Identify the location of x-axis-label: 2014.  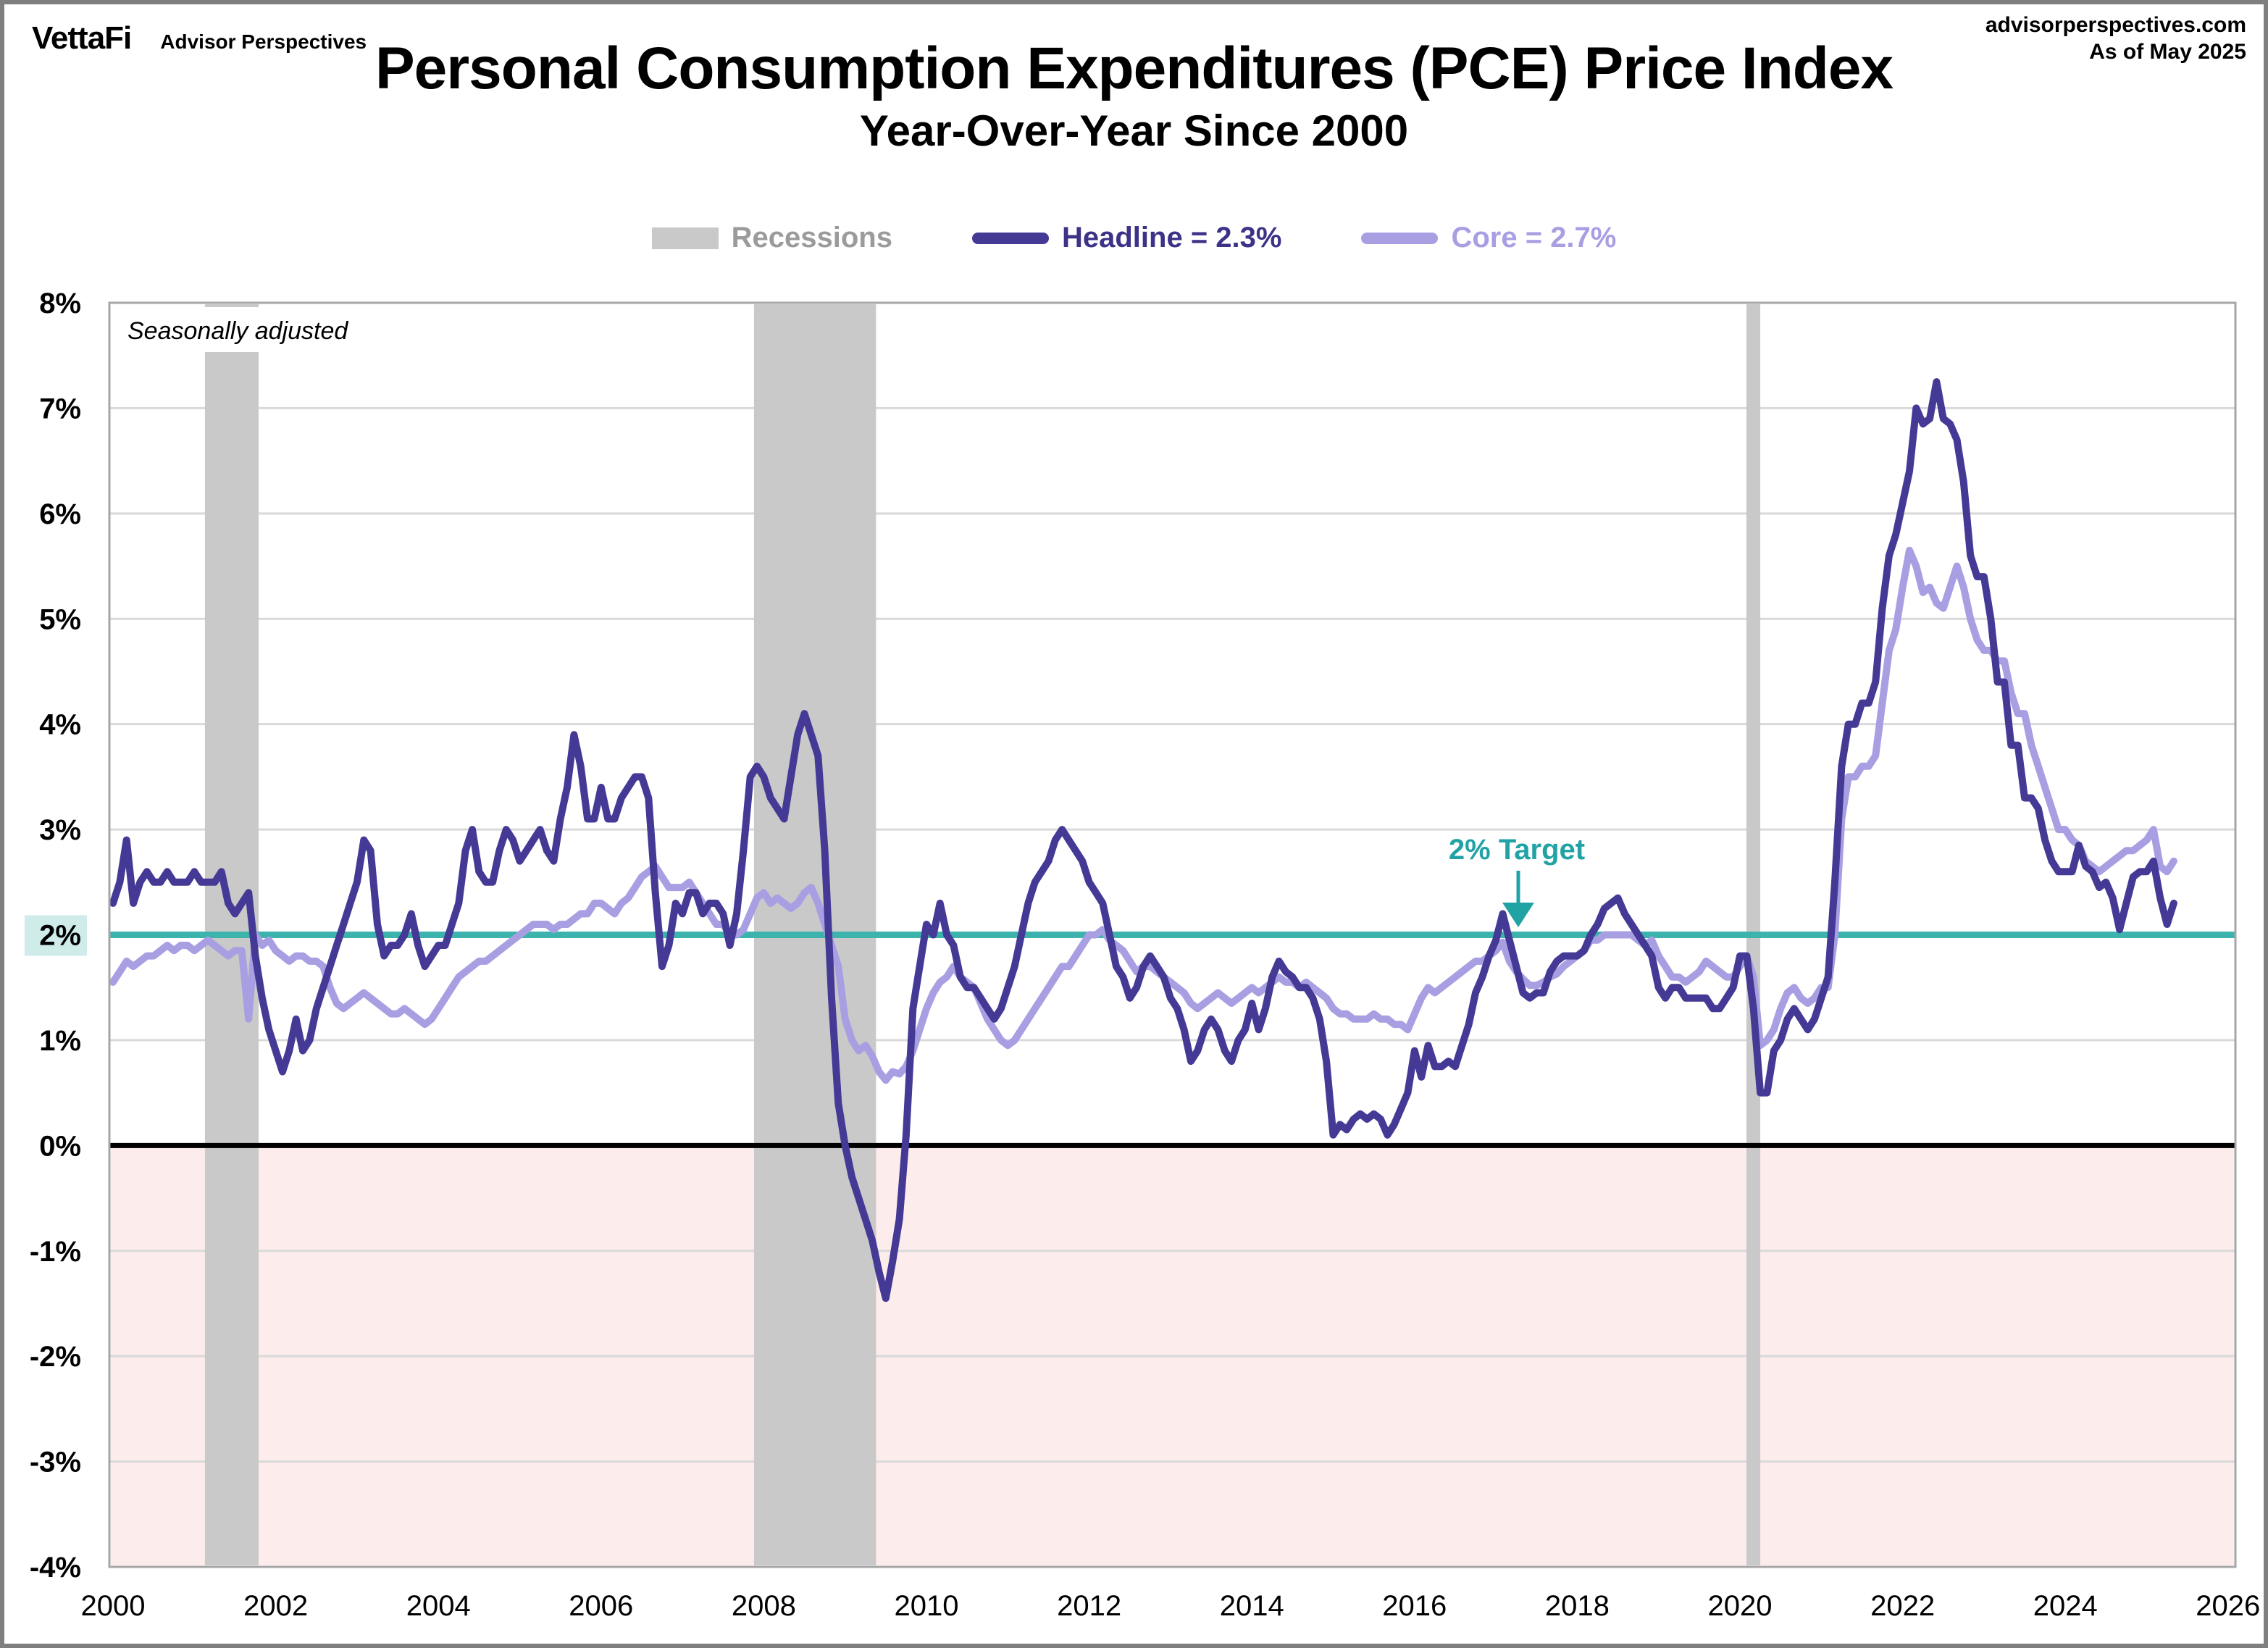
(1252, 1606).